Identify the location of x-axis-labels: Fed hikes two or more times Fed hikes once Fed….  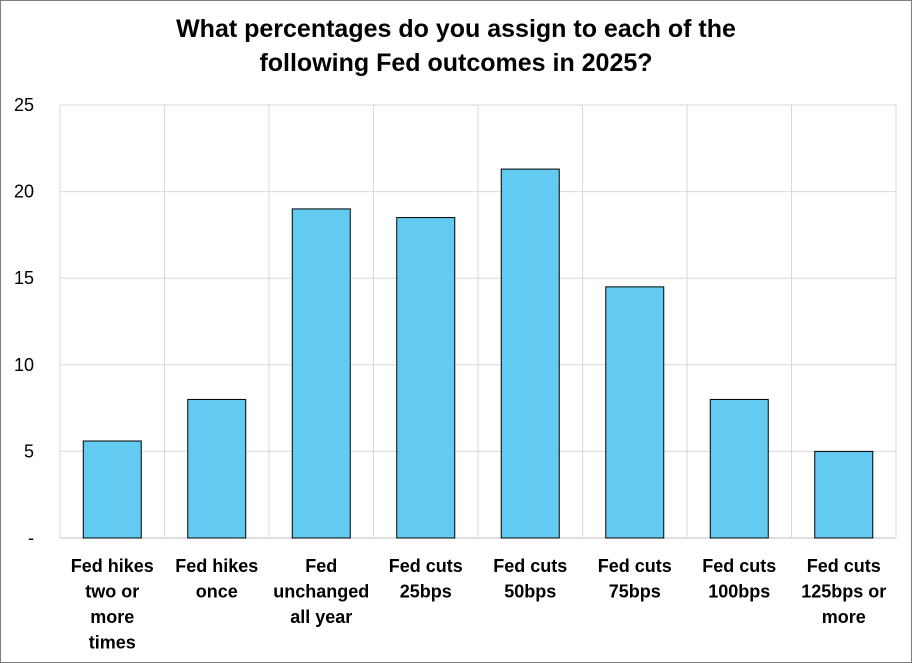
(479, 604).